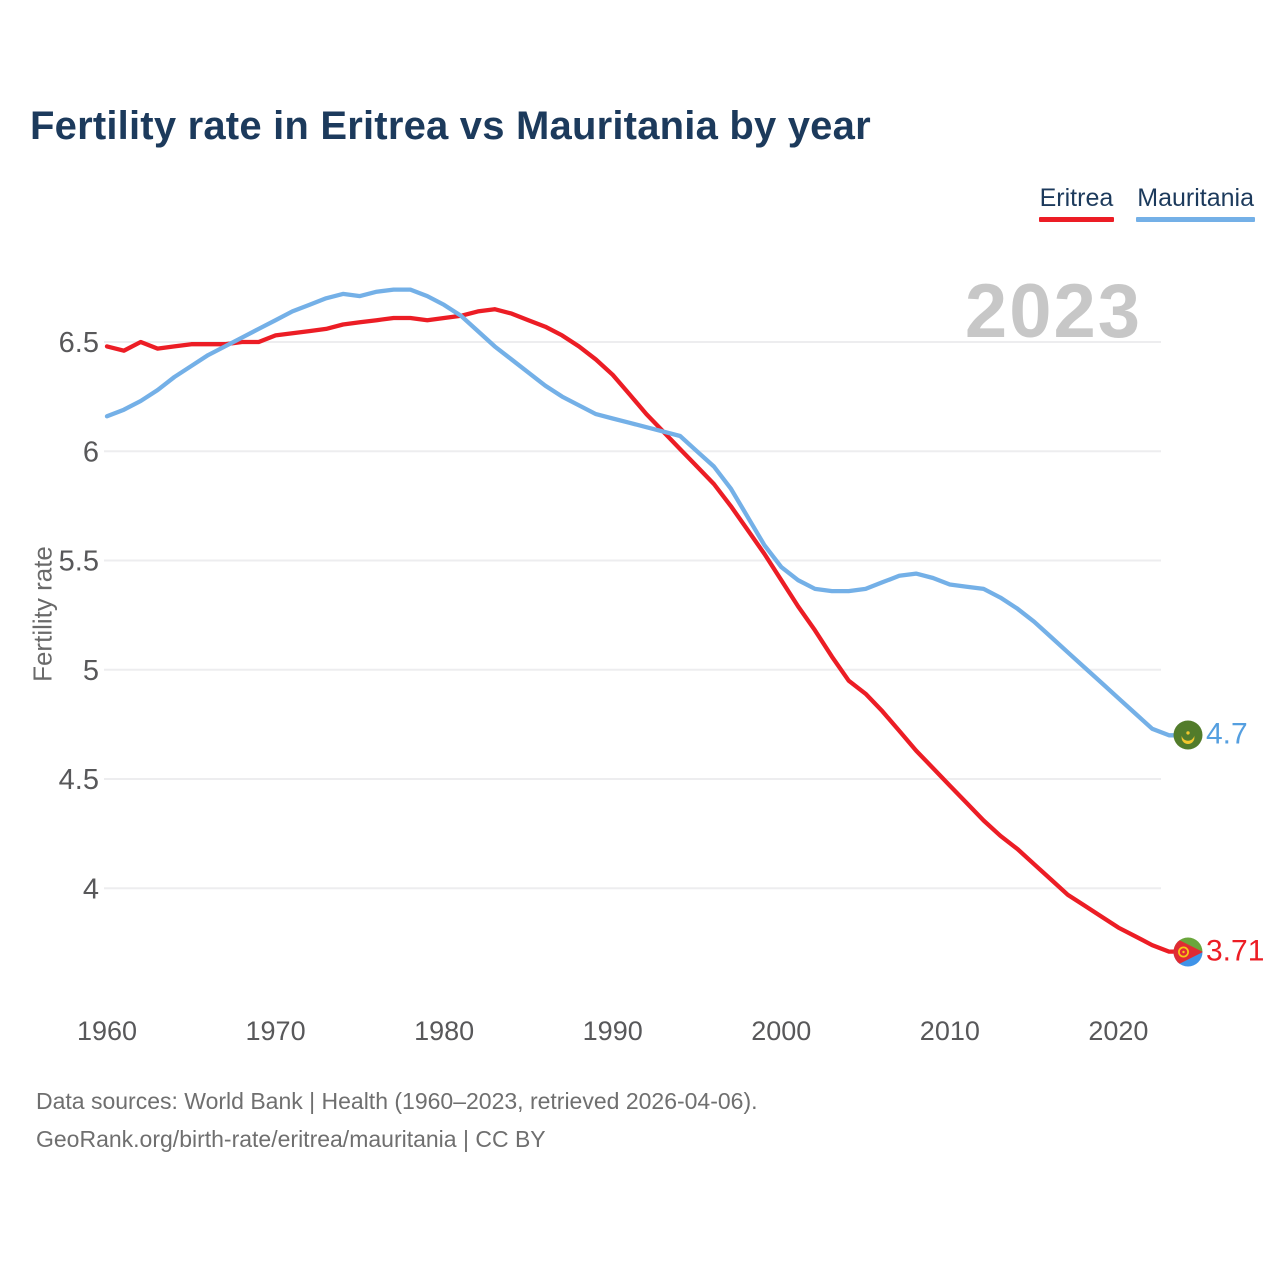 This screenshot has height=1280, width=1280. What do you see at coordinates (950, 1031) in the screenshot?
I see `x-tick-label: 2010` at bounding box center [950, 1031].